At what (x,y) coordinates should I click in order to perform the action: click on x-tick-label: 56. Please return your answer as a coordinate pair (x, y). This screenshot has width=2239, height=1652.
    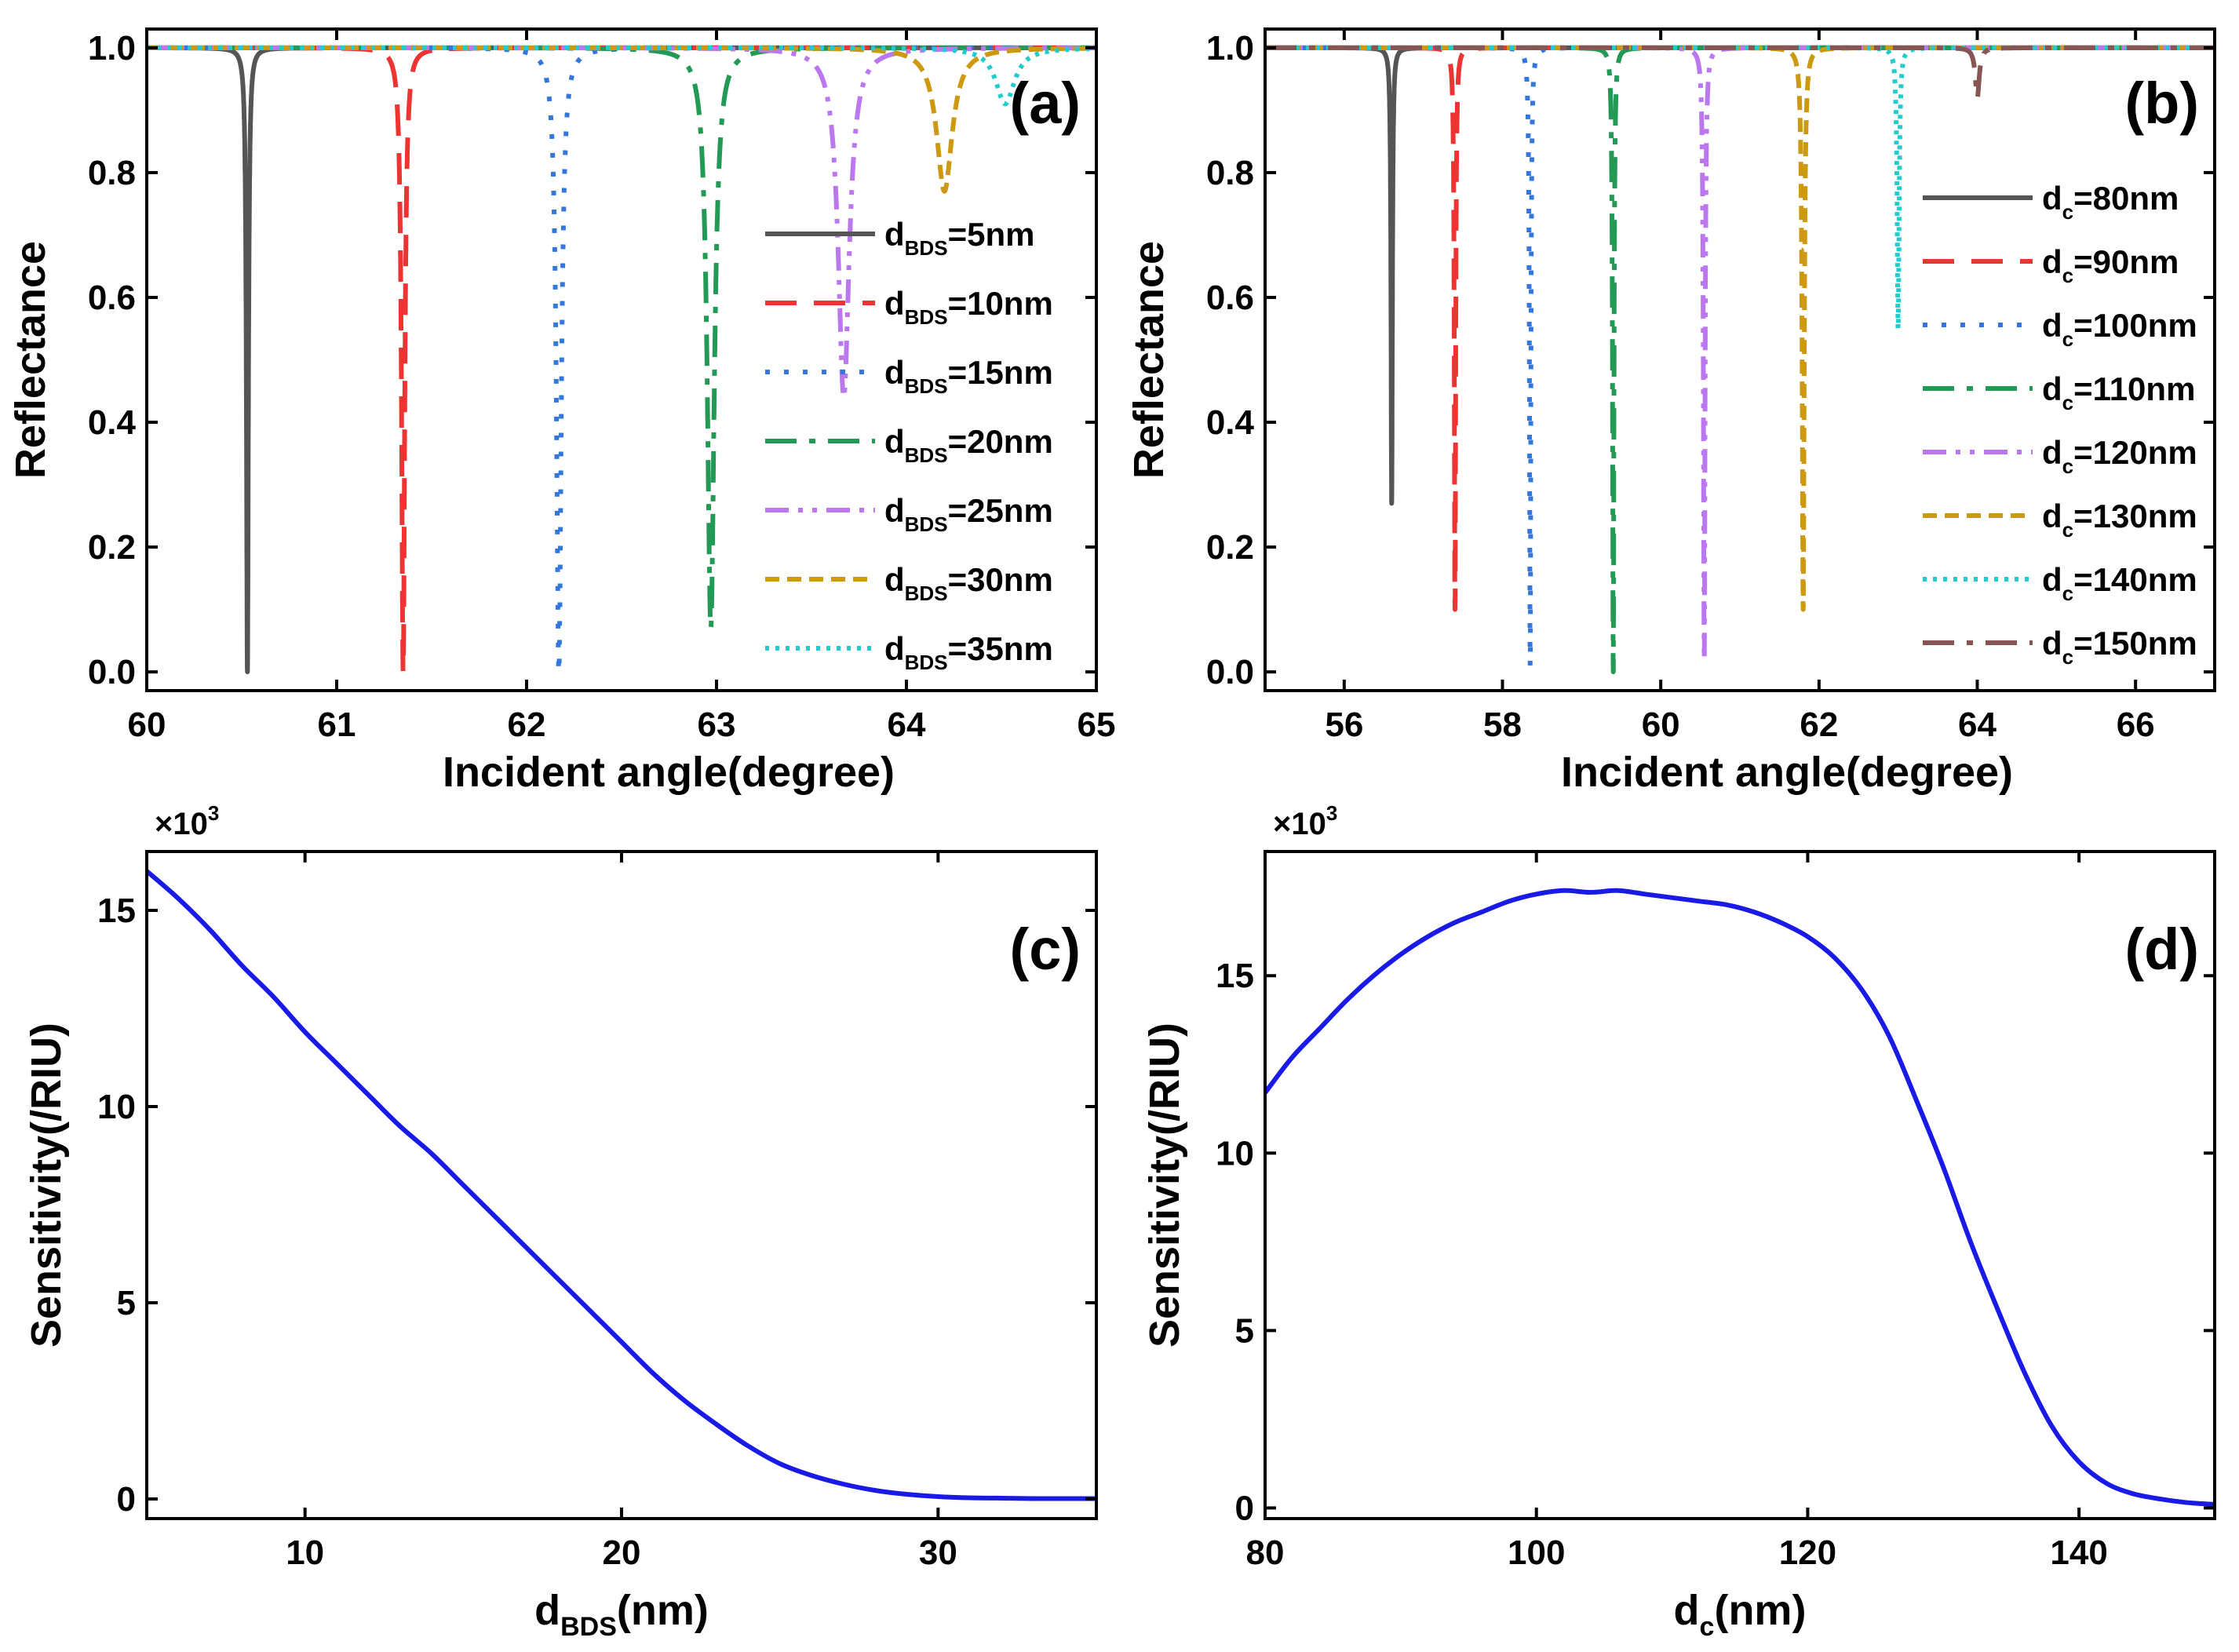
    Looking at the image, I should click on (1344, 725).